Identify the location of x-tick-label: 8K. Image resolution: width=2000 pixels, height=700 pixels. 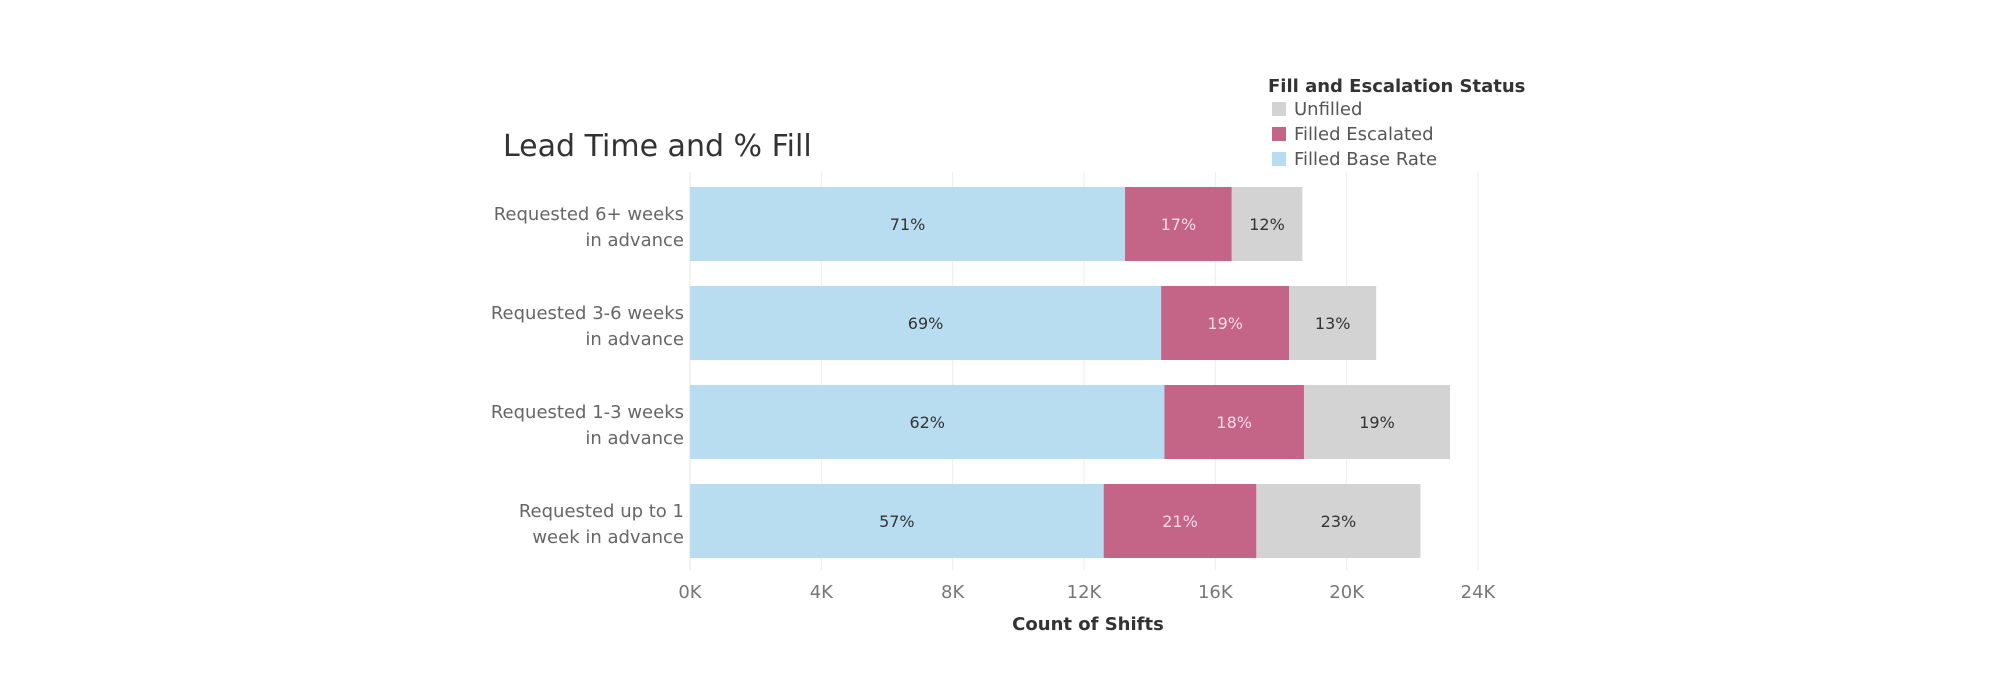
(953, 592).